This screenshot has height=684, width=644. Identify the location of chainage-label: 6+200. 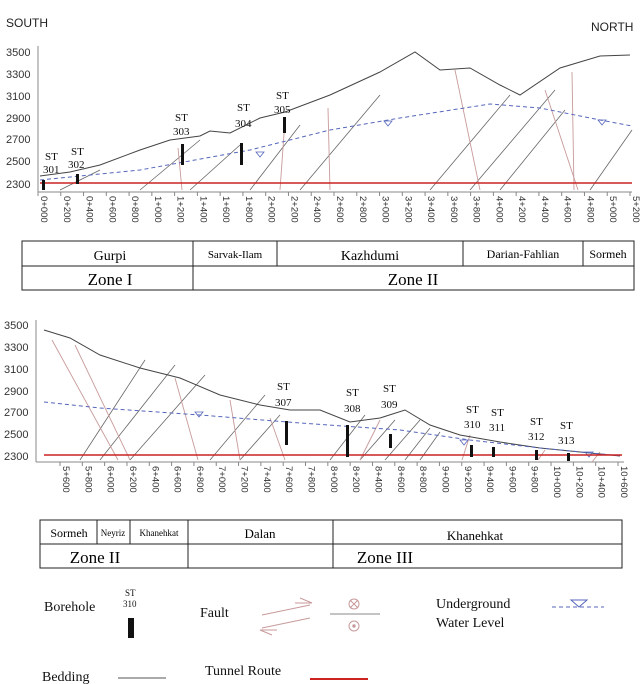
(132, 479).